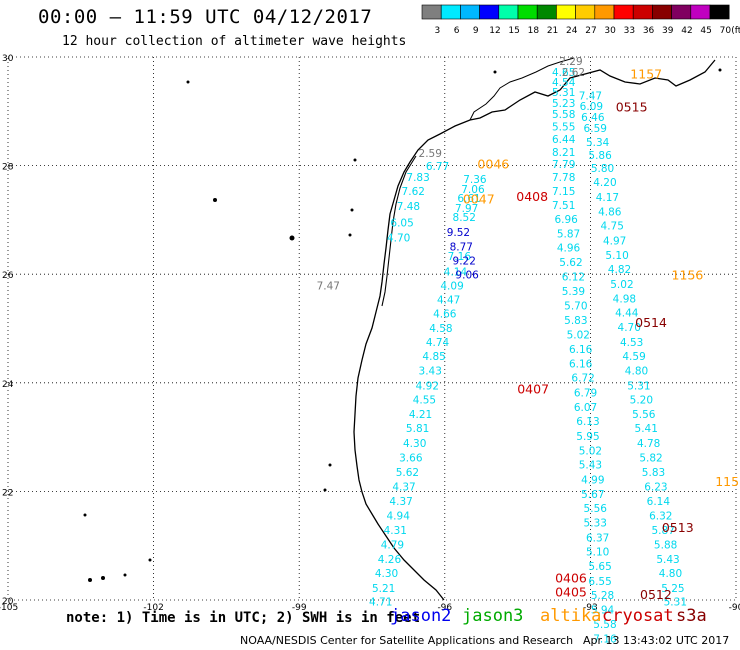 The height and width of the screenshot is (650, 740). What do you see at coordinates (153, 608) in the screenshot?
I see `longitude-tick-label: -102` at bounding box center [153, 608].